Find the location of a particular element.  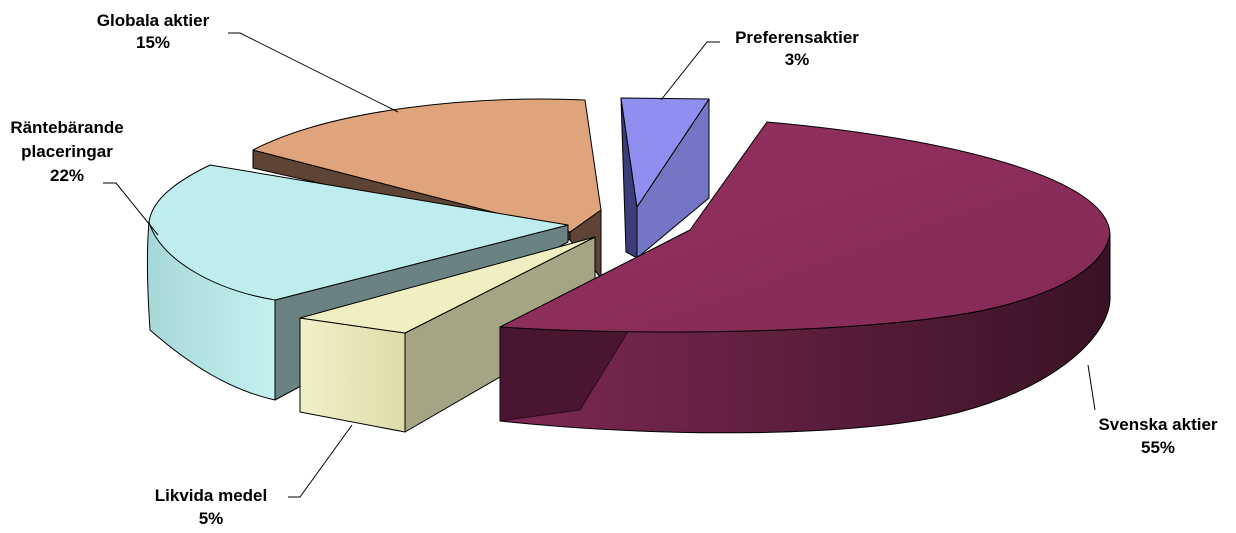

label-likvida-medel-percent: 5% is located at coordinates (211, 518).